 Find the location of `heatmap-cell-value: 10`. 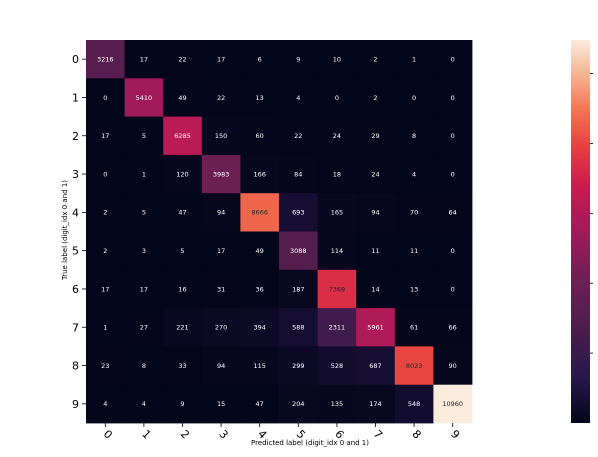

heatmap-cell-value: 10 is located at coordinates (337, 59).